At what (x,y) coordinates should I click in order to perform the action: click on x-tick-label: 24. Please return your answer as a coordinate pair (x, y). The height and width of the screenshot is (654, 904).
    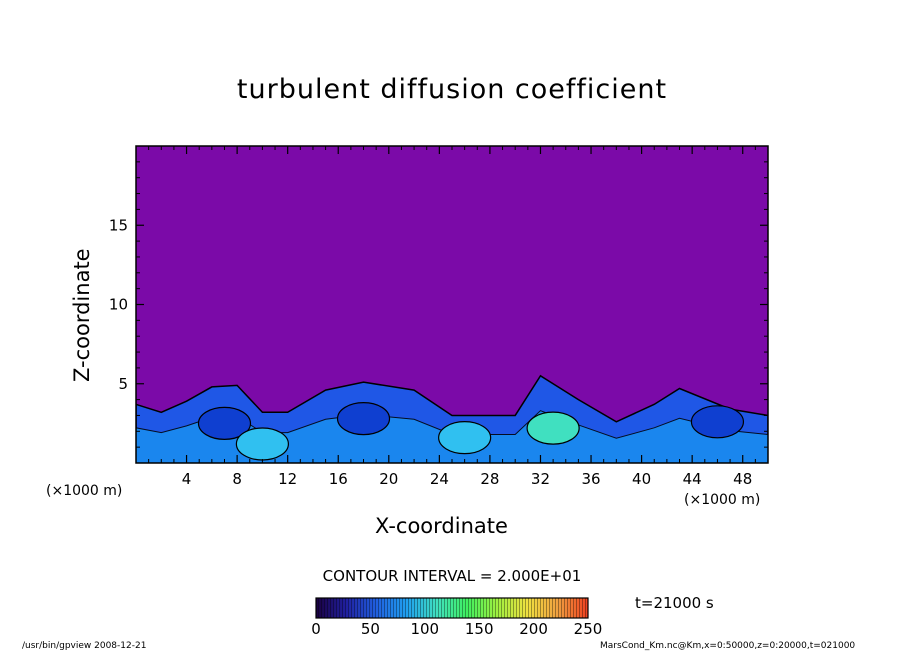
    Looking at the image, I should click on (439, 479).